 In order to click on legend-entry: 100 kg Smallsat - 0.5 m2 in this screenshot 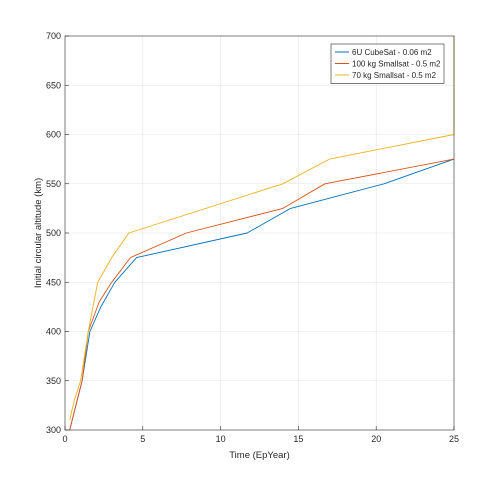, I will do `click(396, 64)`.